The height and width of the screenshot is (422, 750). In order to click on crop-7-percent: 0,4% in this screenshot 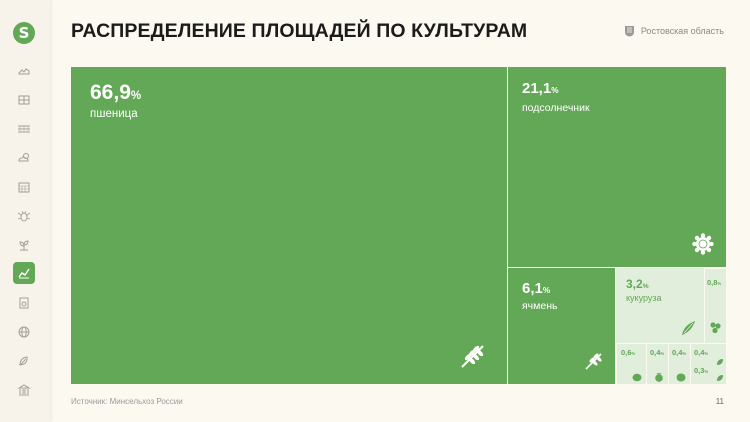, I will do `click(657, 352)`.